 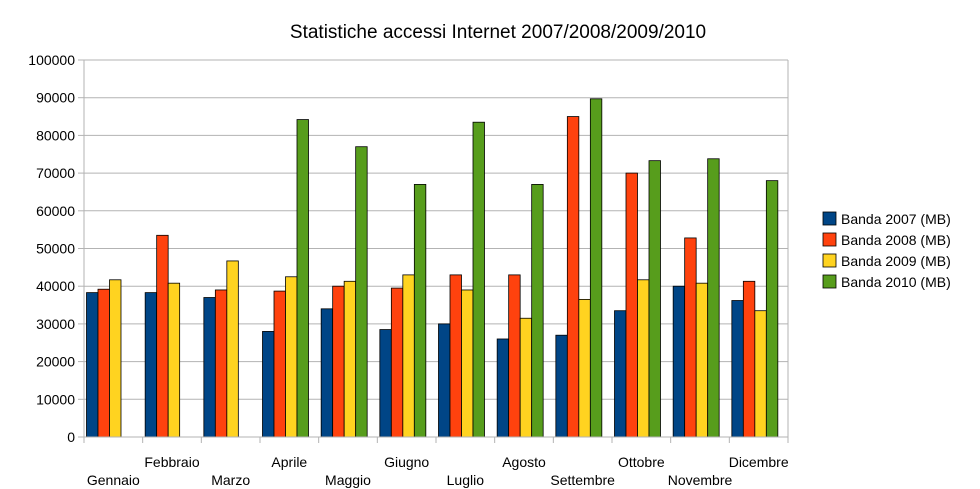 I want to click on y-tick-label: 30000, so click(x=55, y=324).